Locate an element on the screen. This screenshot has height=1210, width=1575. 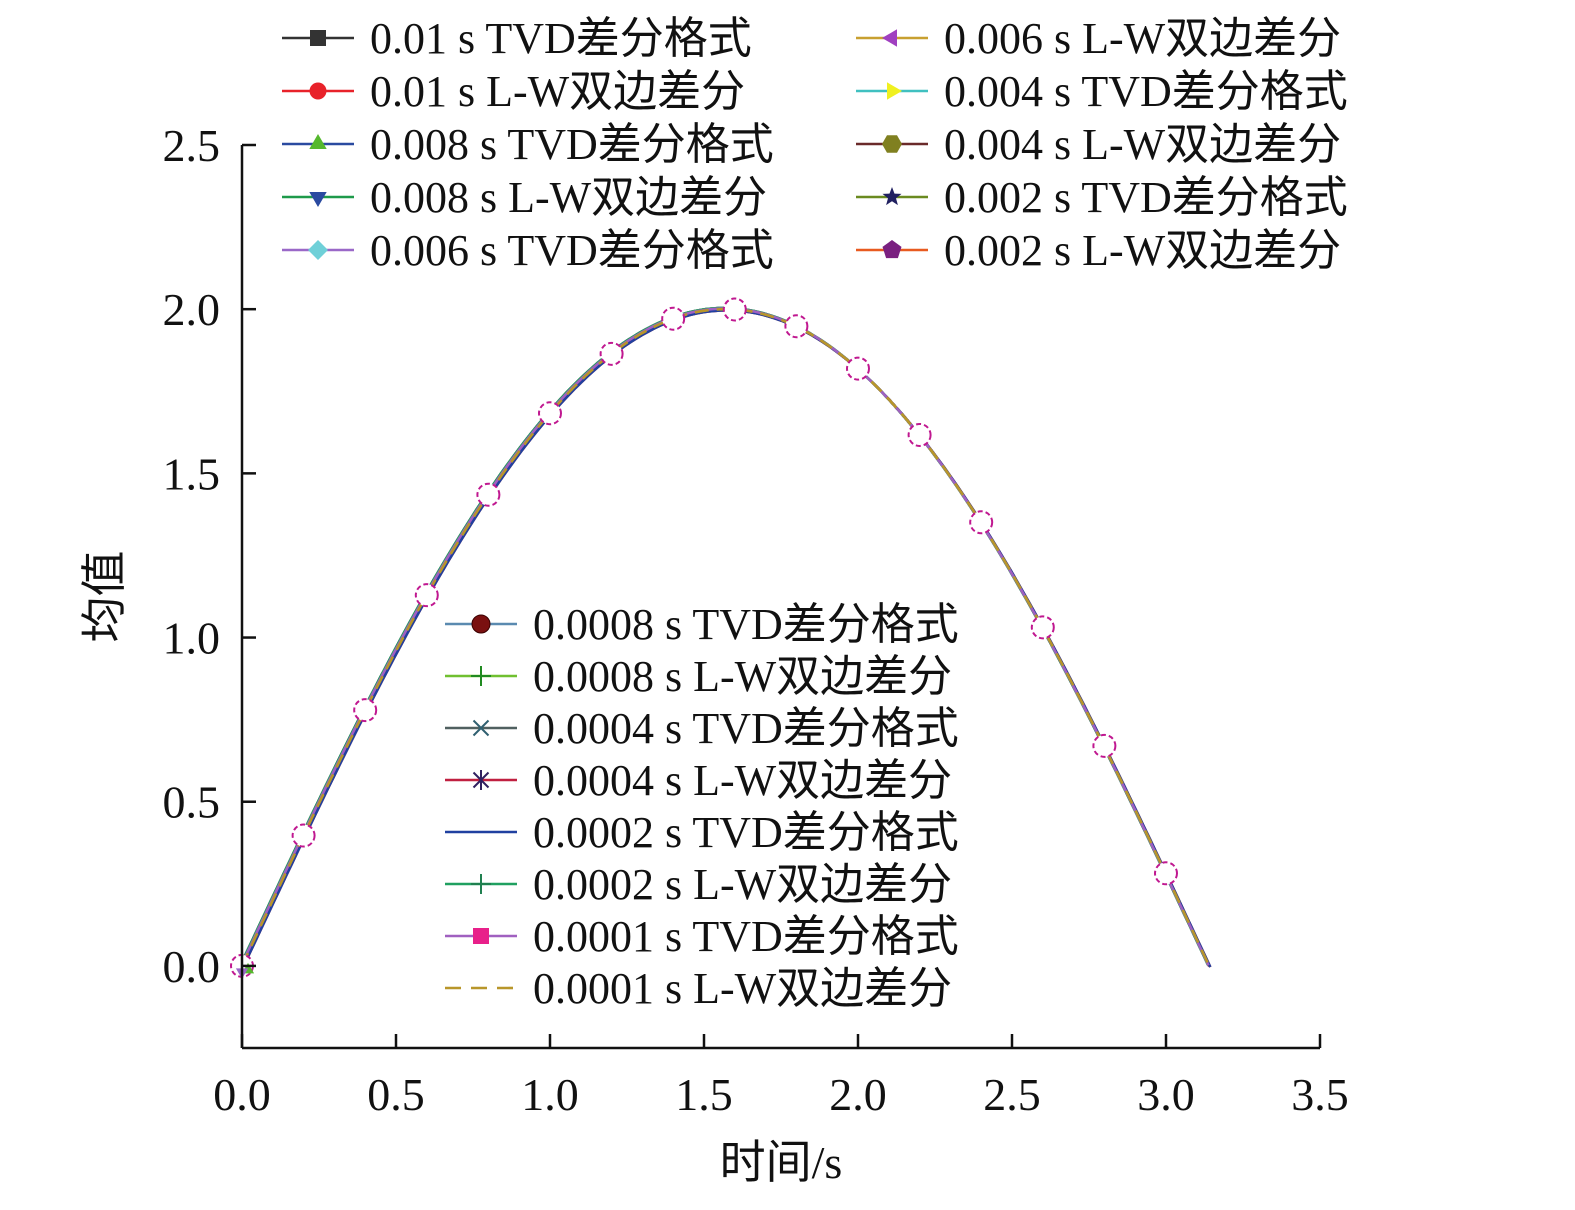
legend-item: 0.01 s L-W双边差分 is located at coordinates (513, 91).